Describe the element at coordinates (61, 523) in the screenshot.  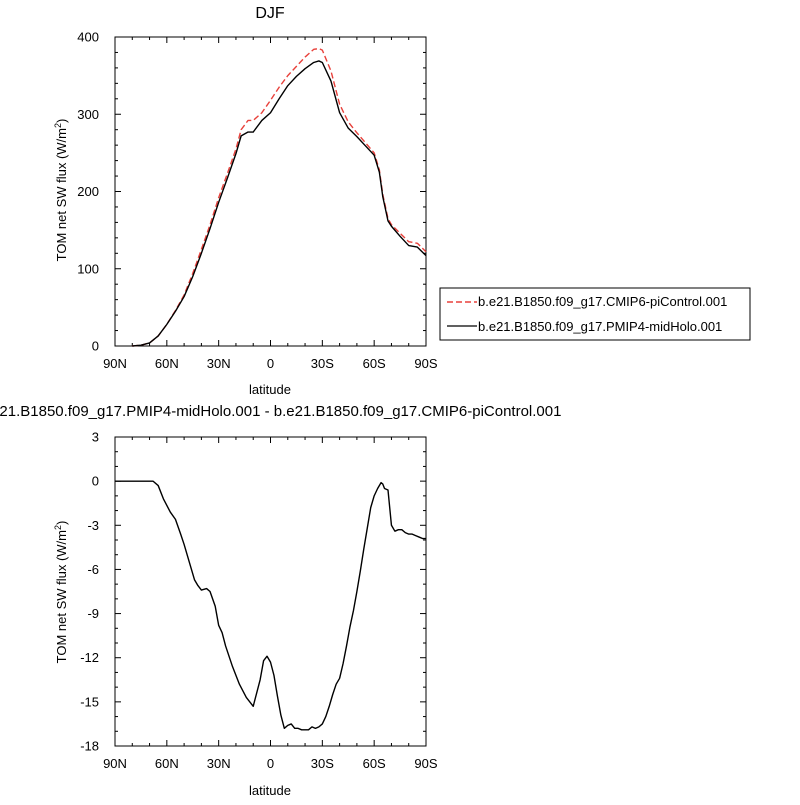
I see `bottom-y-axis-label-close: )` at that location.